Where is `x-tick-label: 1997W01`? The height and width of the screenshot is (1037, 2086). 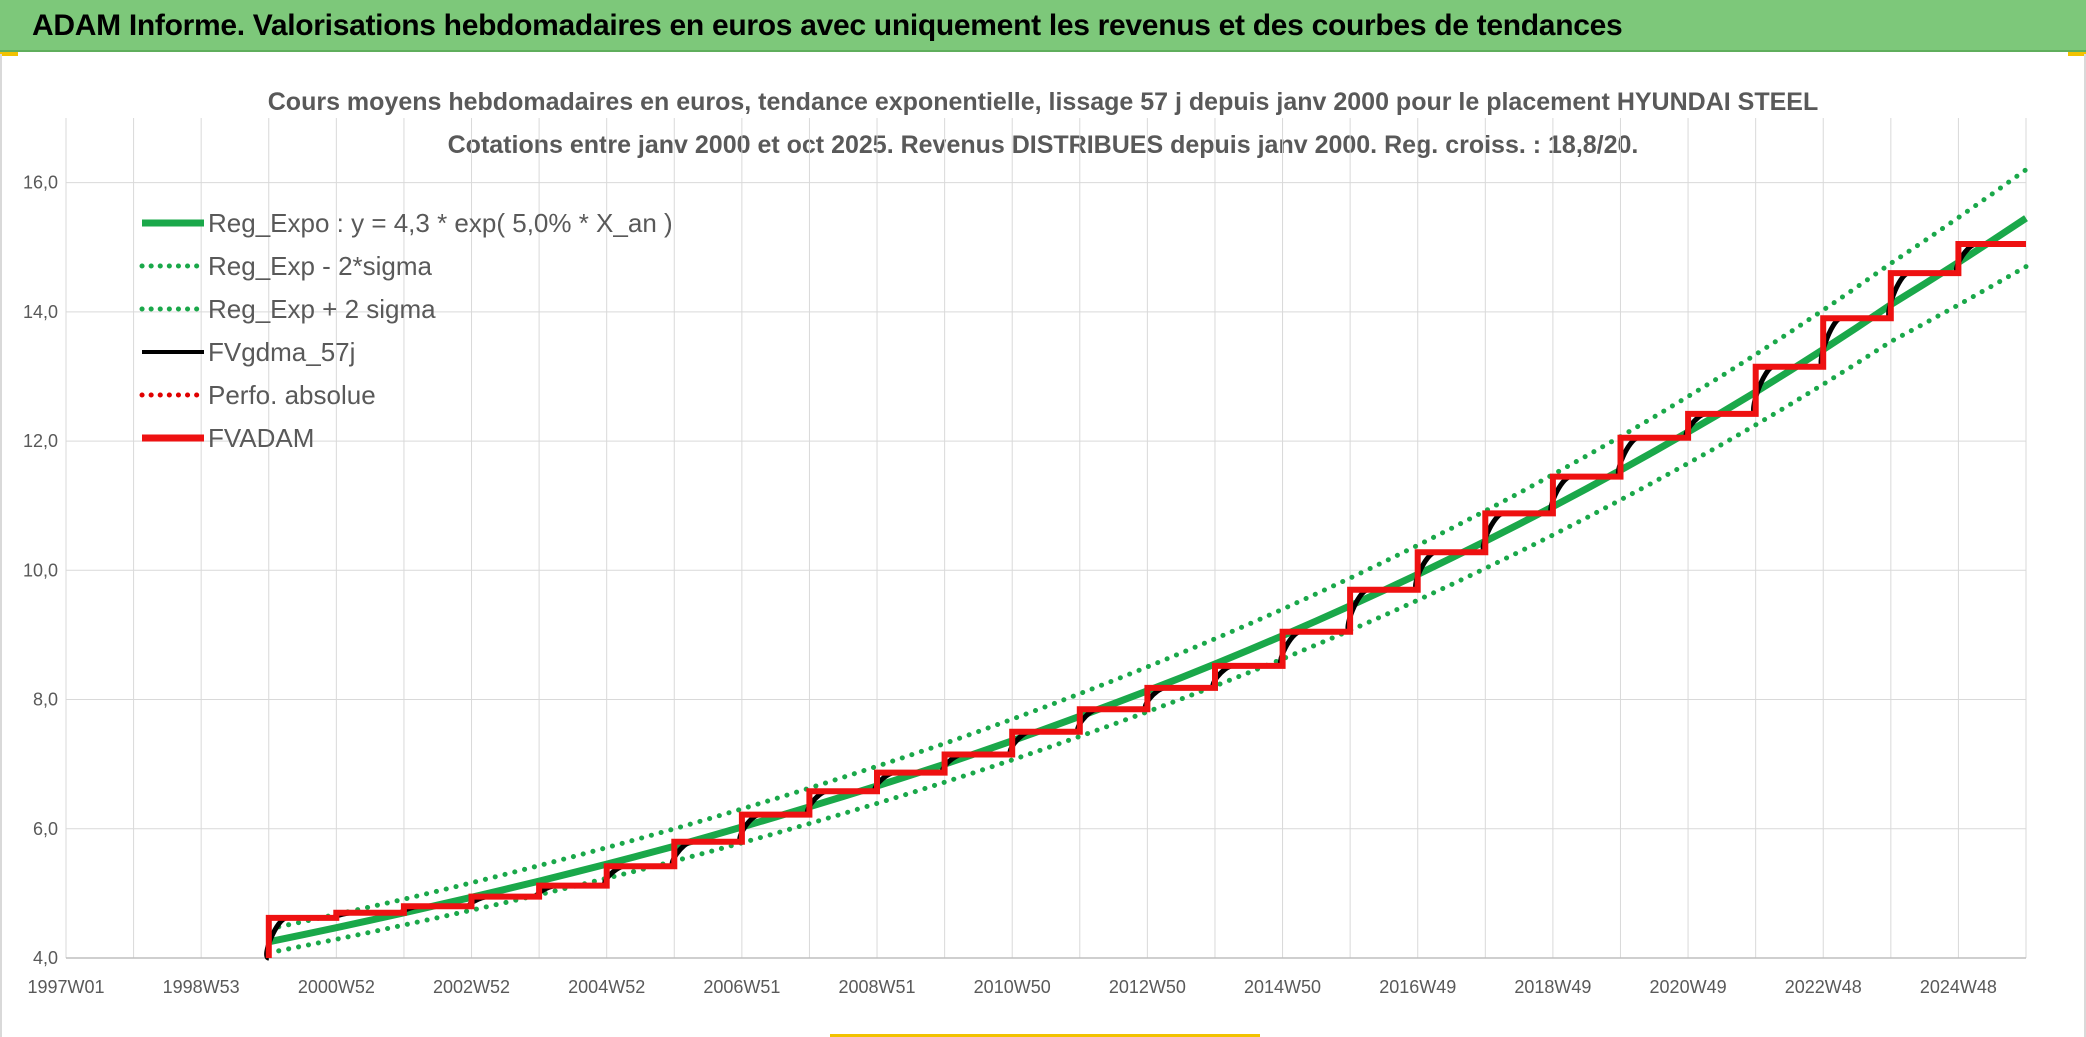
x-tick-label: 1997W01 is located at coordinates (65, 987).